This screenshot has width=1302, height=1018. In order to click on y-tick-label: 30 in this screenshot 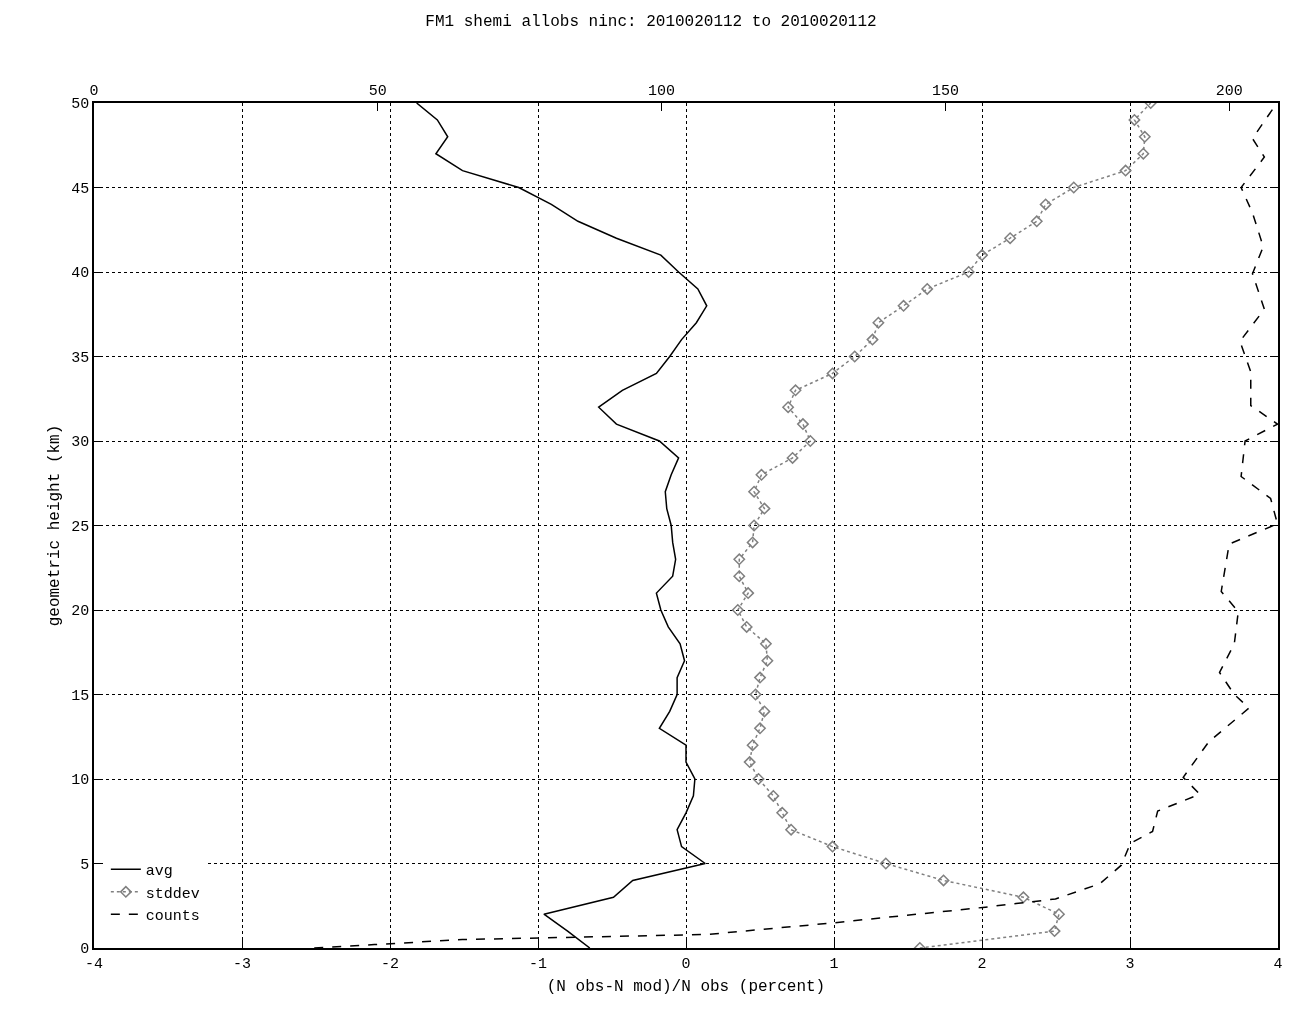, I will do `click(80, 443)`.